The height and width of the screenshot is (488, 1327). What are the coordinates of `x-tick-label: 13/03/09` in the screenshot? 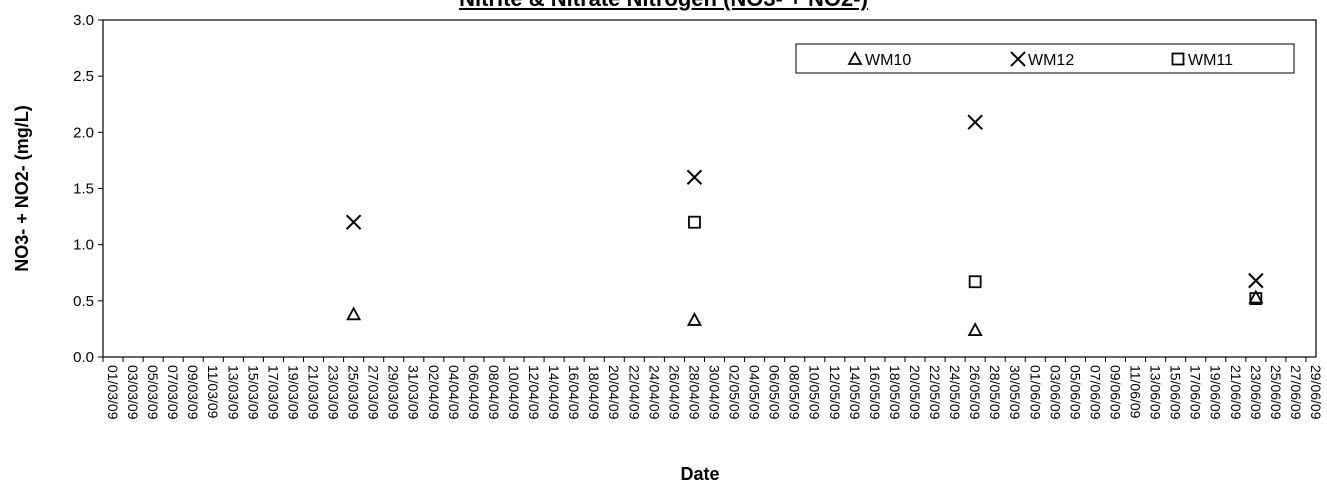 It's located at (233, 392).